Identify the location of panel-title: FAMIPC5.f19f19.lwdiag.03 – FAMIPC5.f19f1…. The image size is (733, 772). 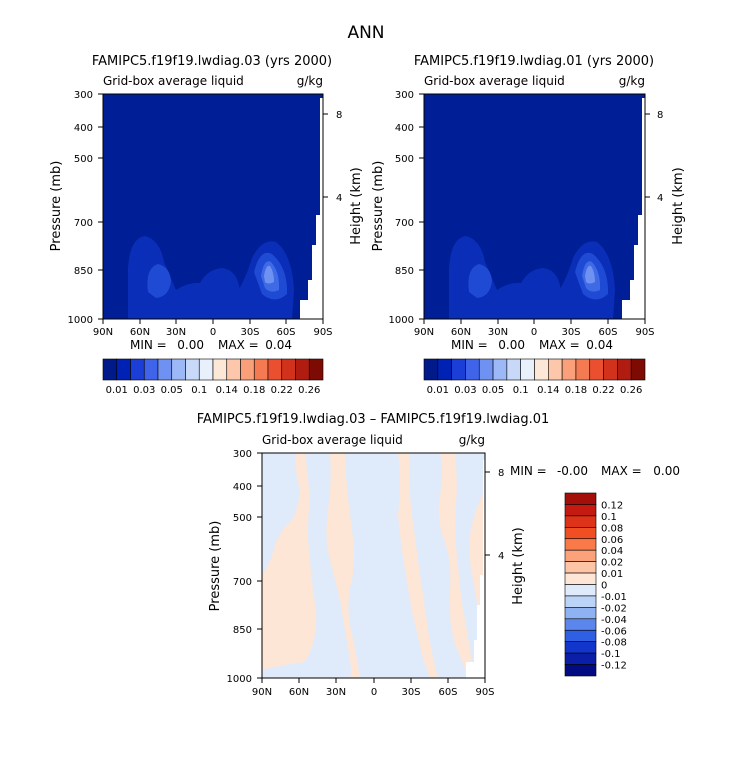
(373, 419).